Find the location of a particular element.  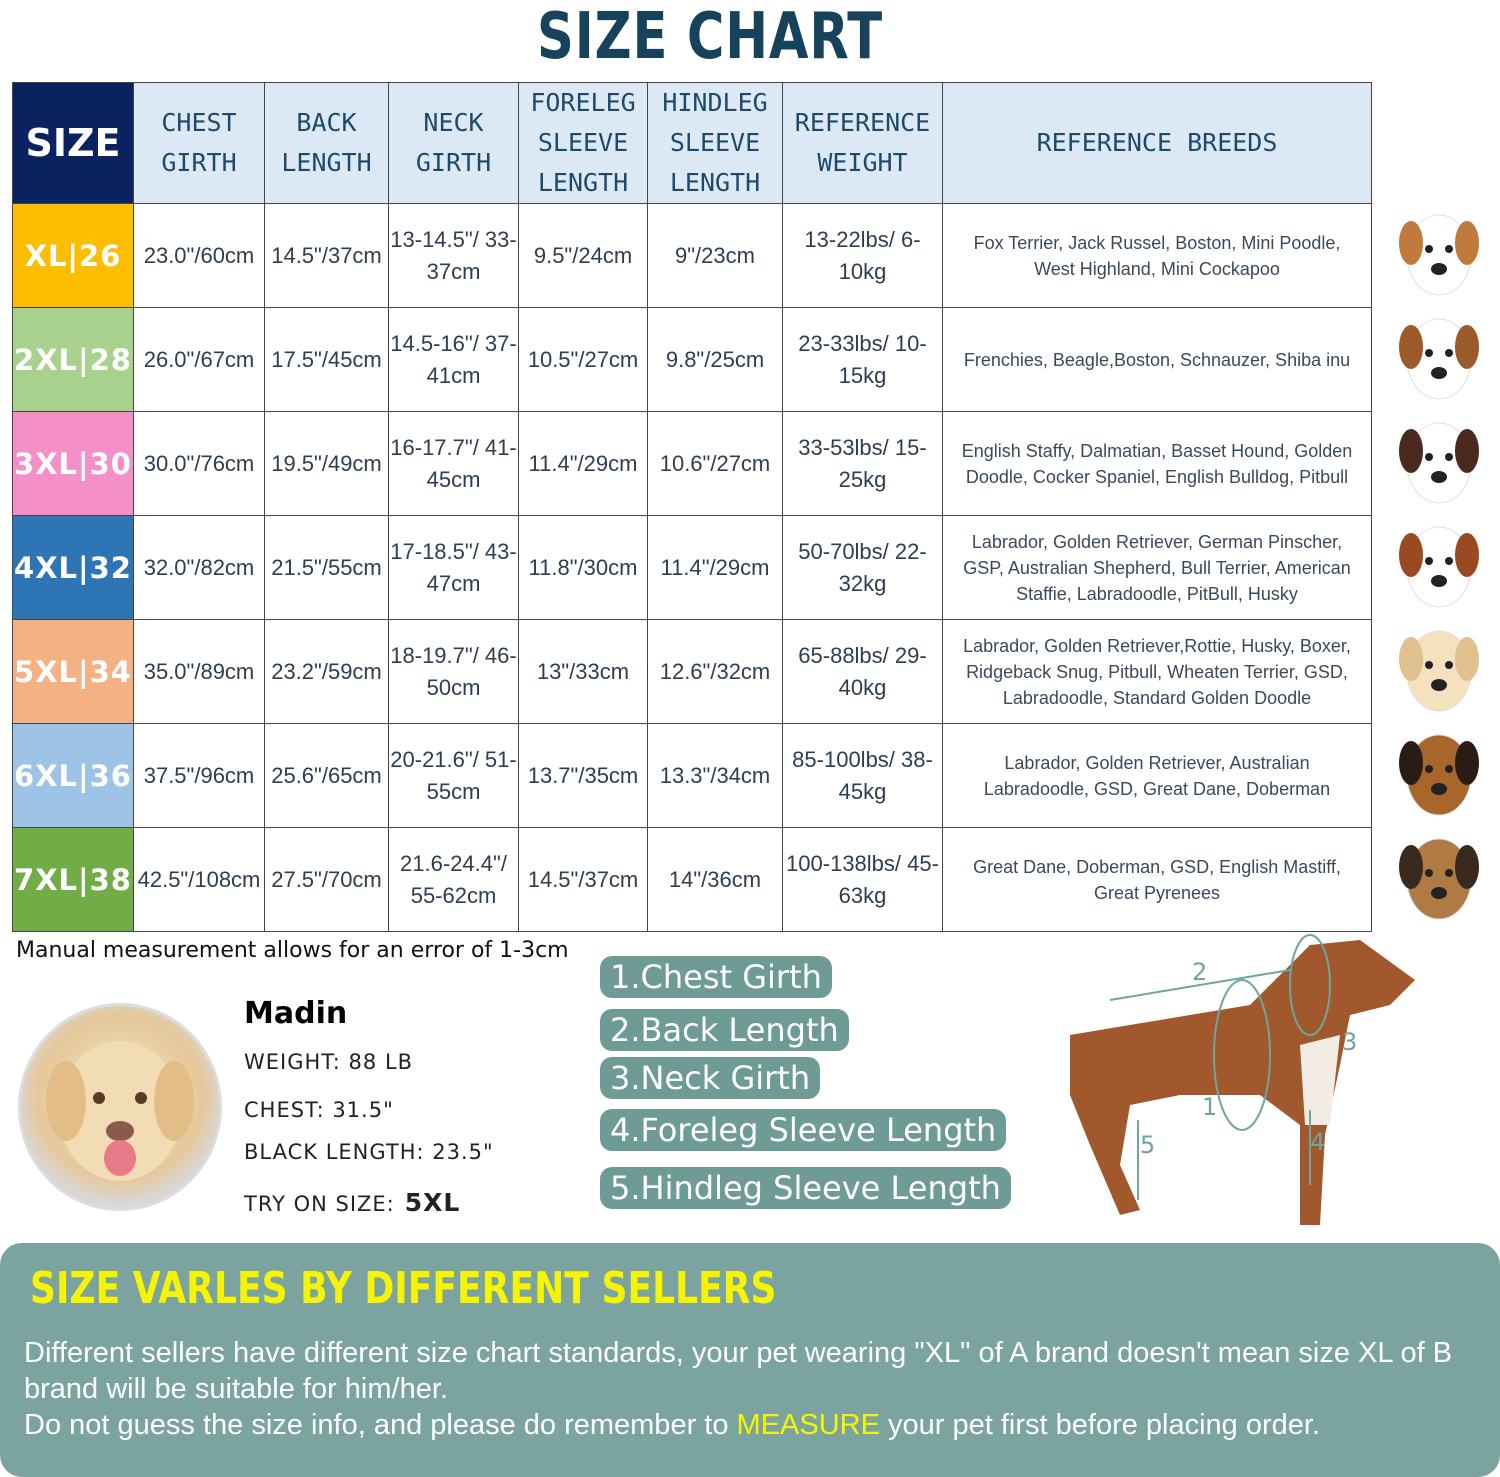

cell-hindleg: 11.4"/29cm is located at coordinates (715, 567).